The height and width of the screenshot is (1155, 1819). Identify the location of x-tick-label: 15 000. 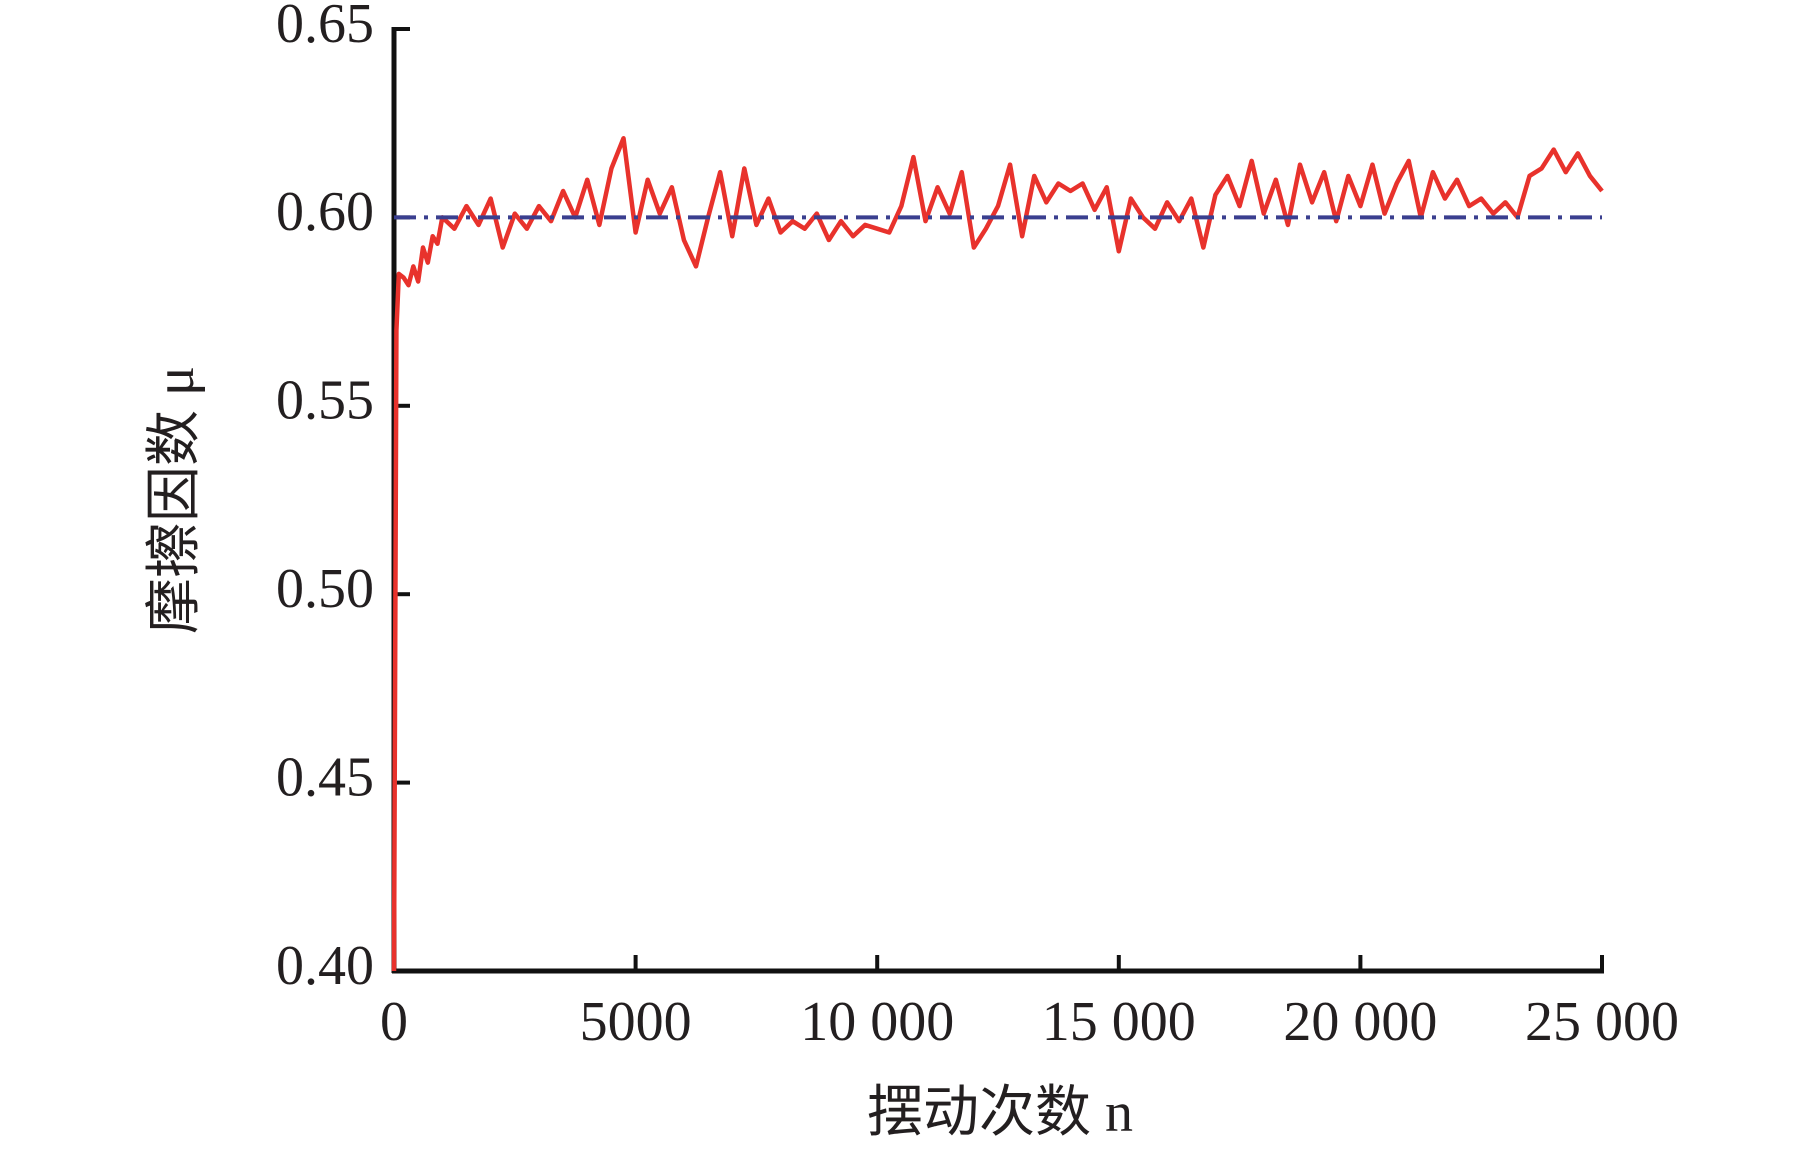
(1119, 1022).